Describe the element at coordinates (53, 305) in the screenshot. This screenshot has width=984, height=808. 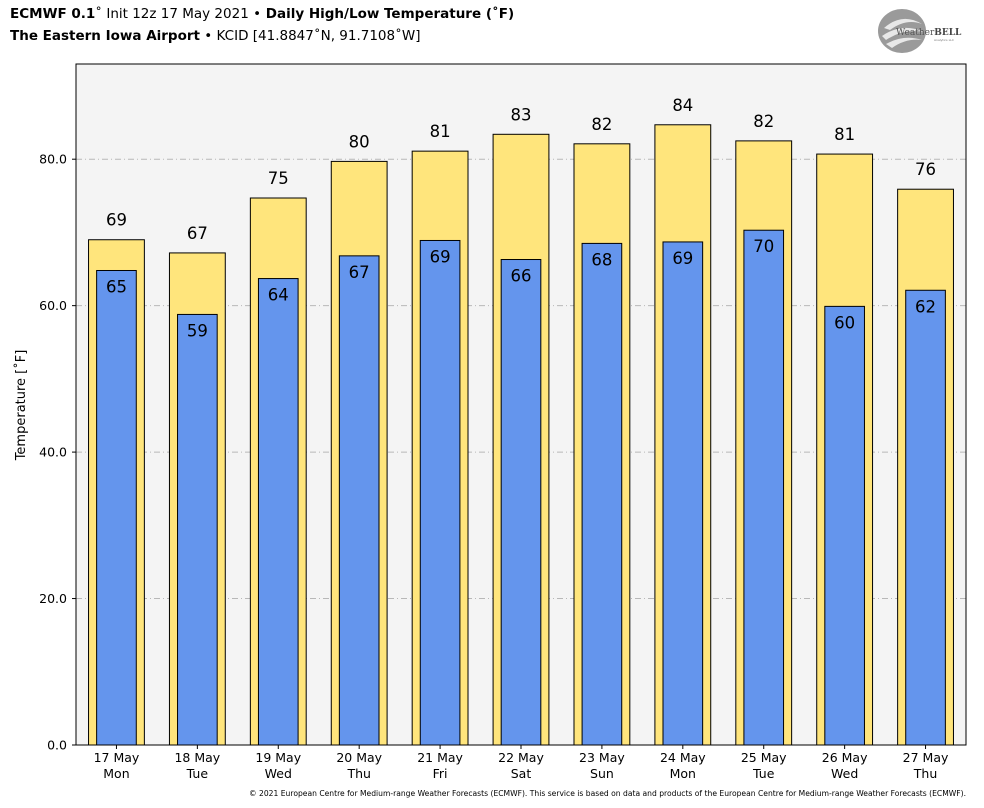
I see `y-tick-label: 60.0` at that location.